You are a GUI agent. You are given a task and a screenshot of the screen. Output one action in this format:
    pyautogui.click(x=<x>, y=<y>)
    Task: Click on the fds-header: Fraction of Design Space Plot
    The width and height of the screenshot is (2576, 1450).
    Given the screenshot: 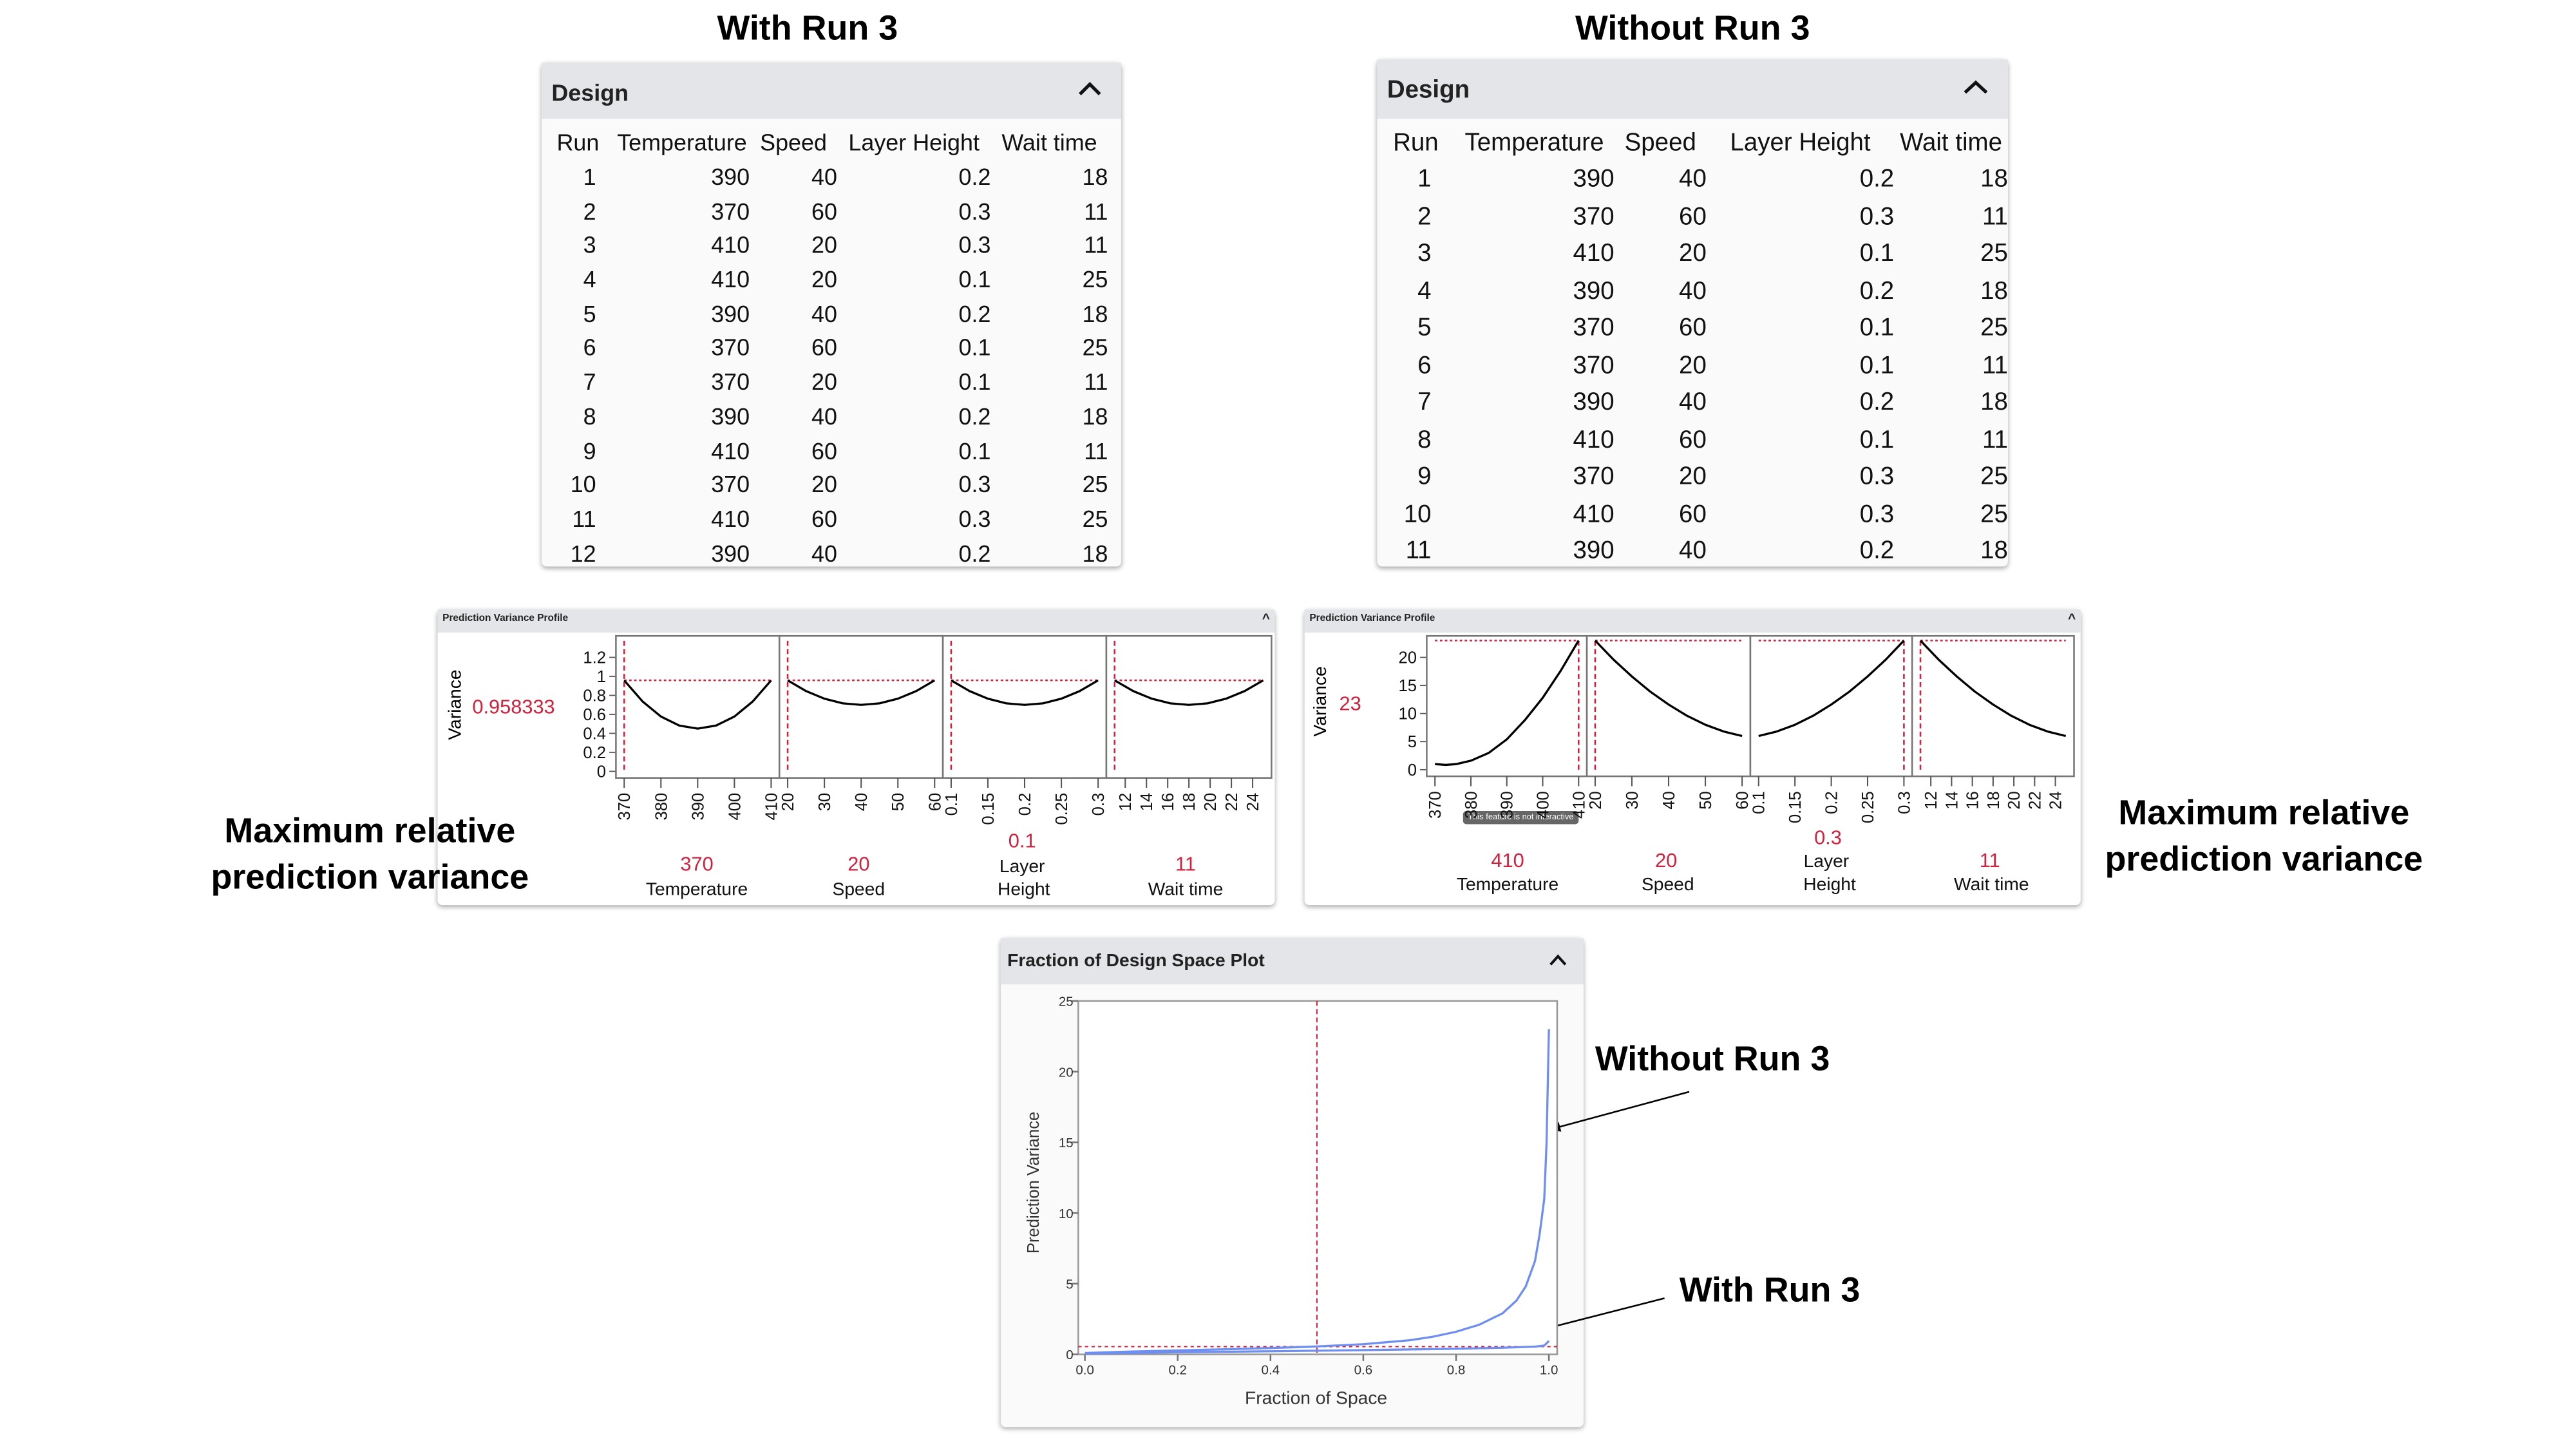 What is the action you would take?
    pyautogui.click(x=1292, y=961)
    